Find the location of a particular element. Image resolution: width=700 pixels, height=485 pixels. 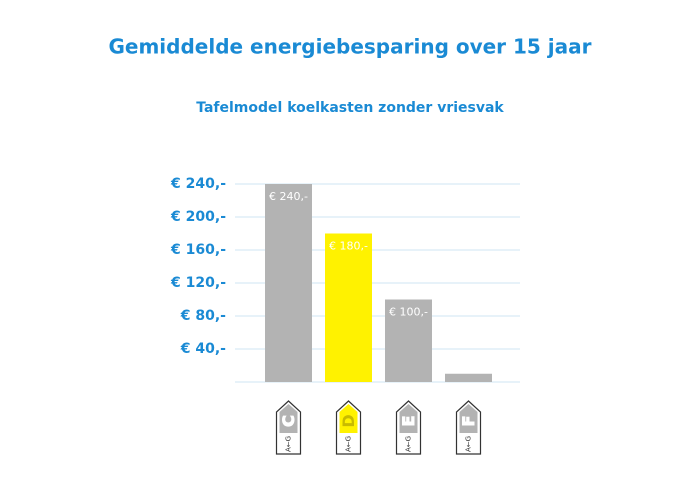

value-label: € 100,- is located at coordinates (408, 312).